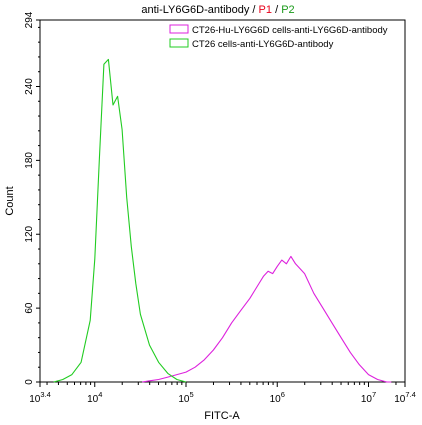 This screenshot has height=425, width=422. Describe the element at coordinates (29, 19) in the screenshot. I see `y-tick-label: 294` at that location.